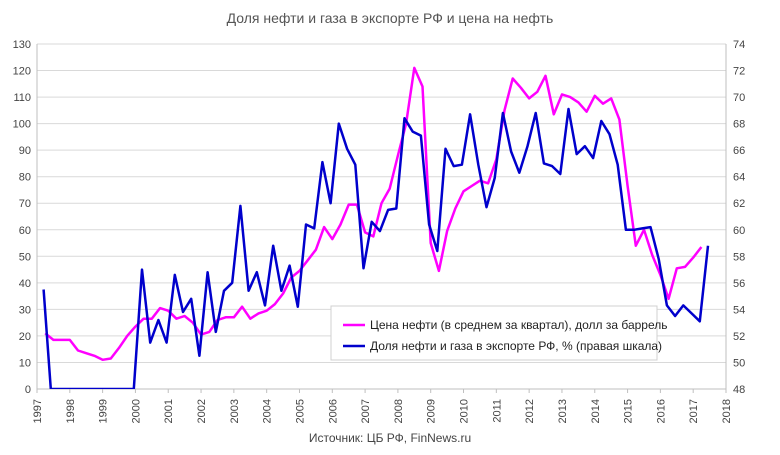 The image size is (780, 455). What do you see at coordinates (739, 72) in the screenshot?
I see `y-right-tick-label: 72` at bounding box center [739, 72].